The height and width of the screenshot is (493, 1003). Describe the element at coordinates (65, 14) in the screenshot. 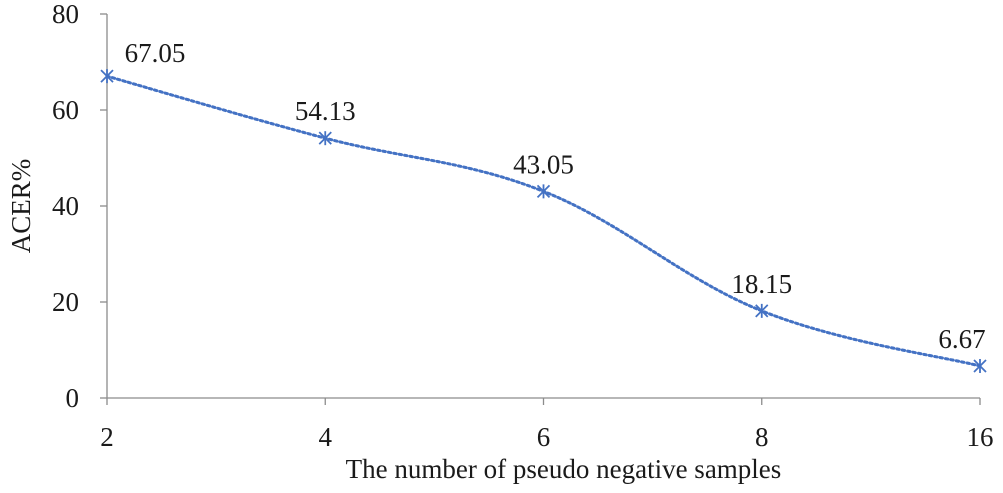

I see `y-tick-label: 80` at that location.